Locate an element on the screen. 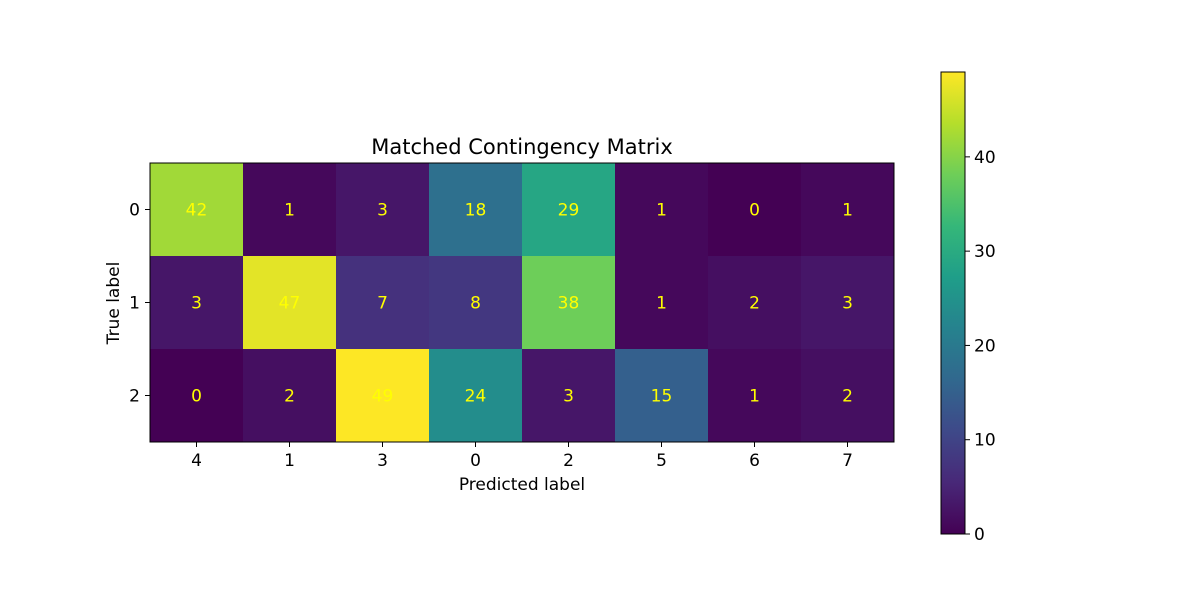 The image size is (1200, 600). cell-value-label: 8 is located at coordinates (475, 304).